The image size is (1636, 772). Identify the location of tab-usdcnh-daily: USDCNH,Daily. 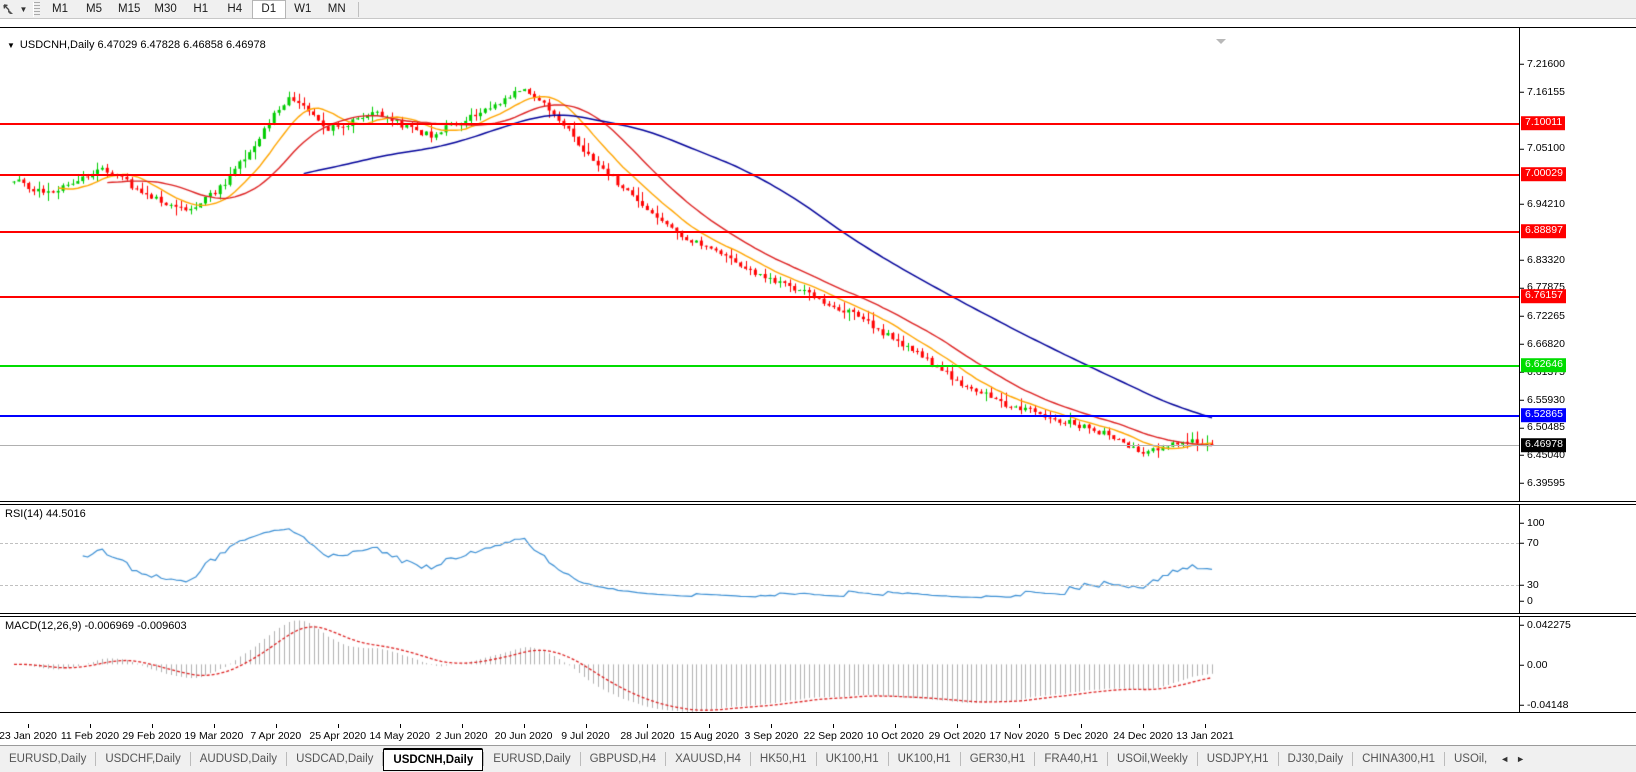
(433, 759).